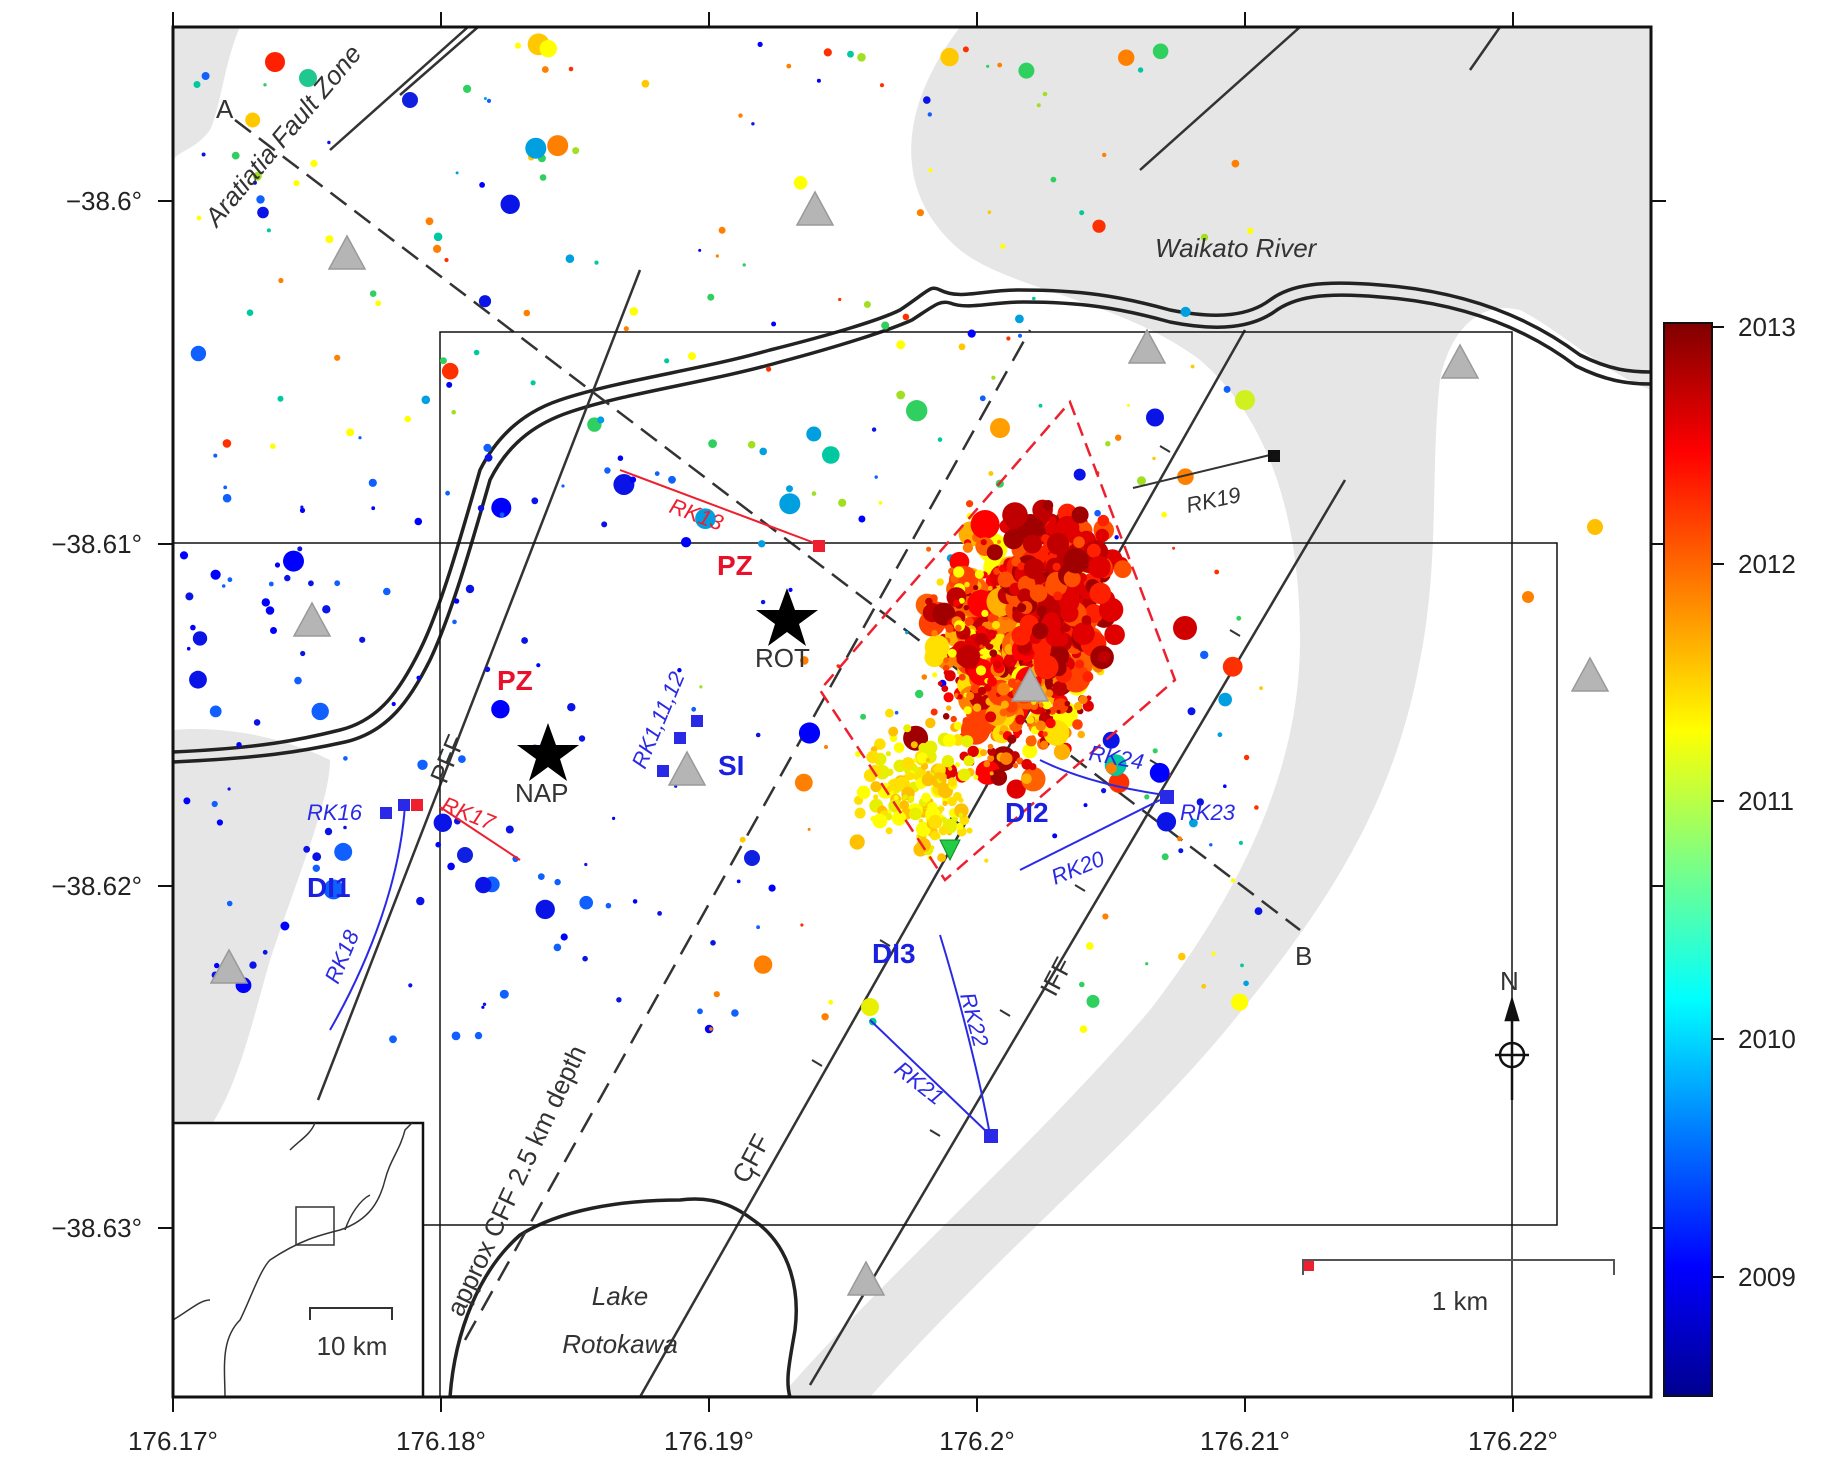 The image size is (1828, 1475). Describe the element at coordinates (1460, 1301) in the screenshot. I see `scale-bar-label: 1 km` at that location.